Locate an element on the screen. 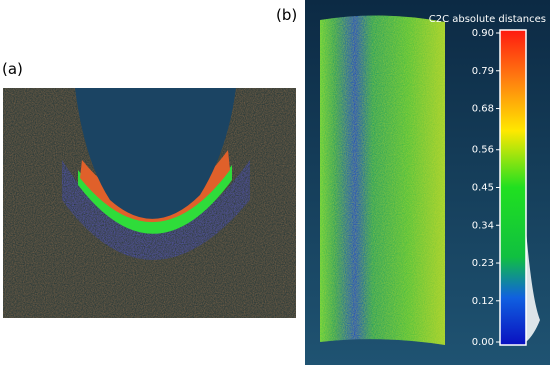 Image resolution: width=550 pixels, height=370 pixels. panel-label: (b) is located at coordinates (286, 15).